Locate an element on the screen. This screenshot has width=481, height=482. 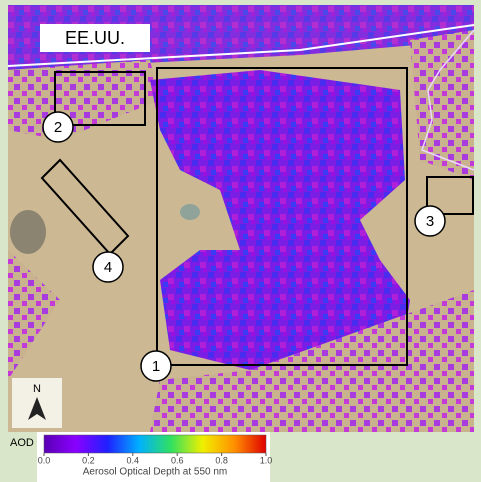
colorbar-label: AOD is located at coordinates (22, 443).